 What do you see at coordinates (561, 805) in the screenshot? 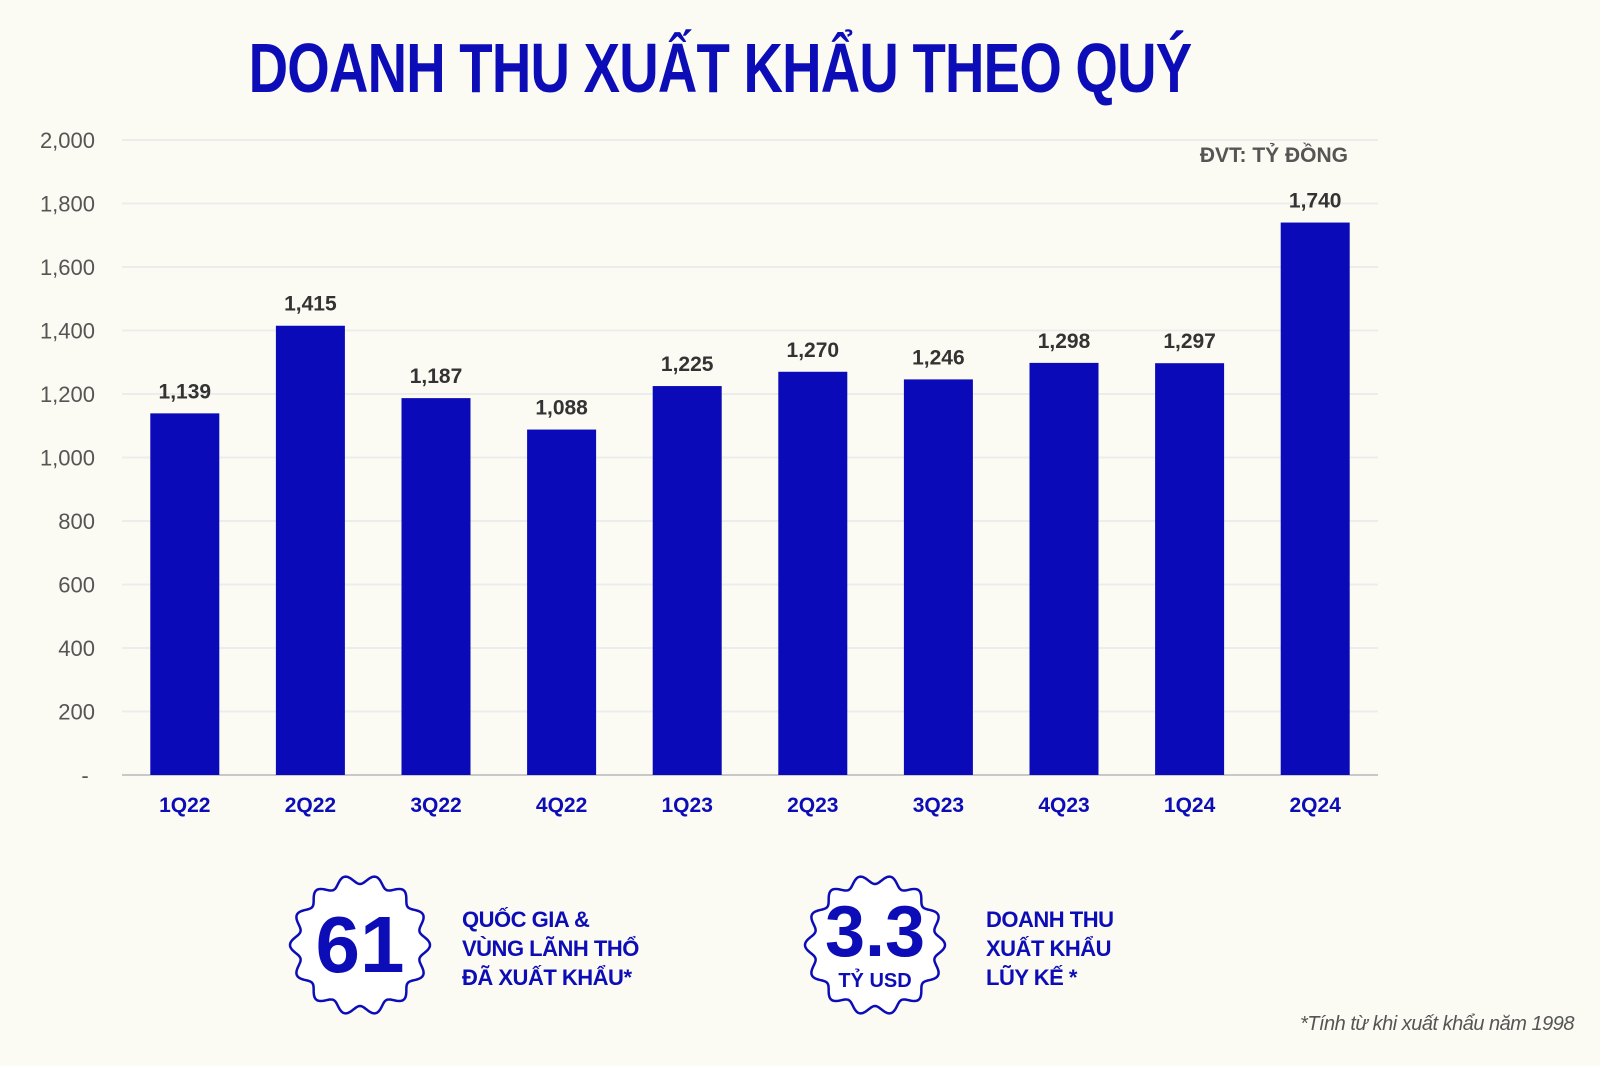
I see `x-tick-label: 4Q22` at bounding box center [561, 805].